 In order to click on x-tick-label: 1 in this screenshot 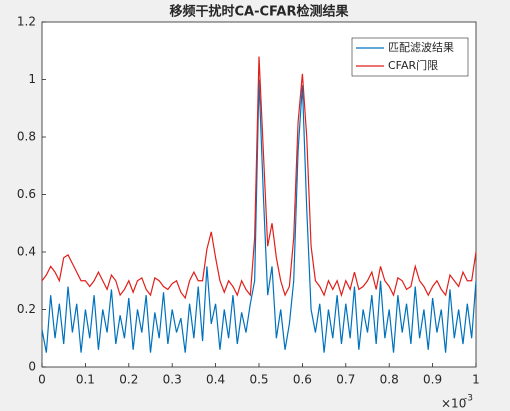, I will do `click(476, 380)`.